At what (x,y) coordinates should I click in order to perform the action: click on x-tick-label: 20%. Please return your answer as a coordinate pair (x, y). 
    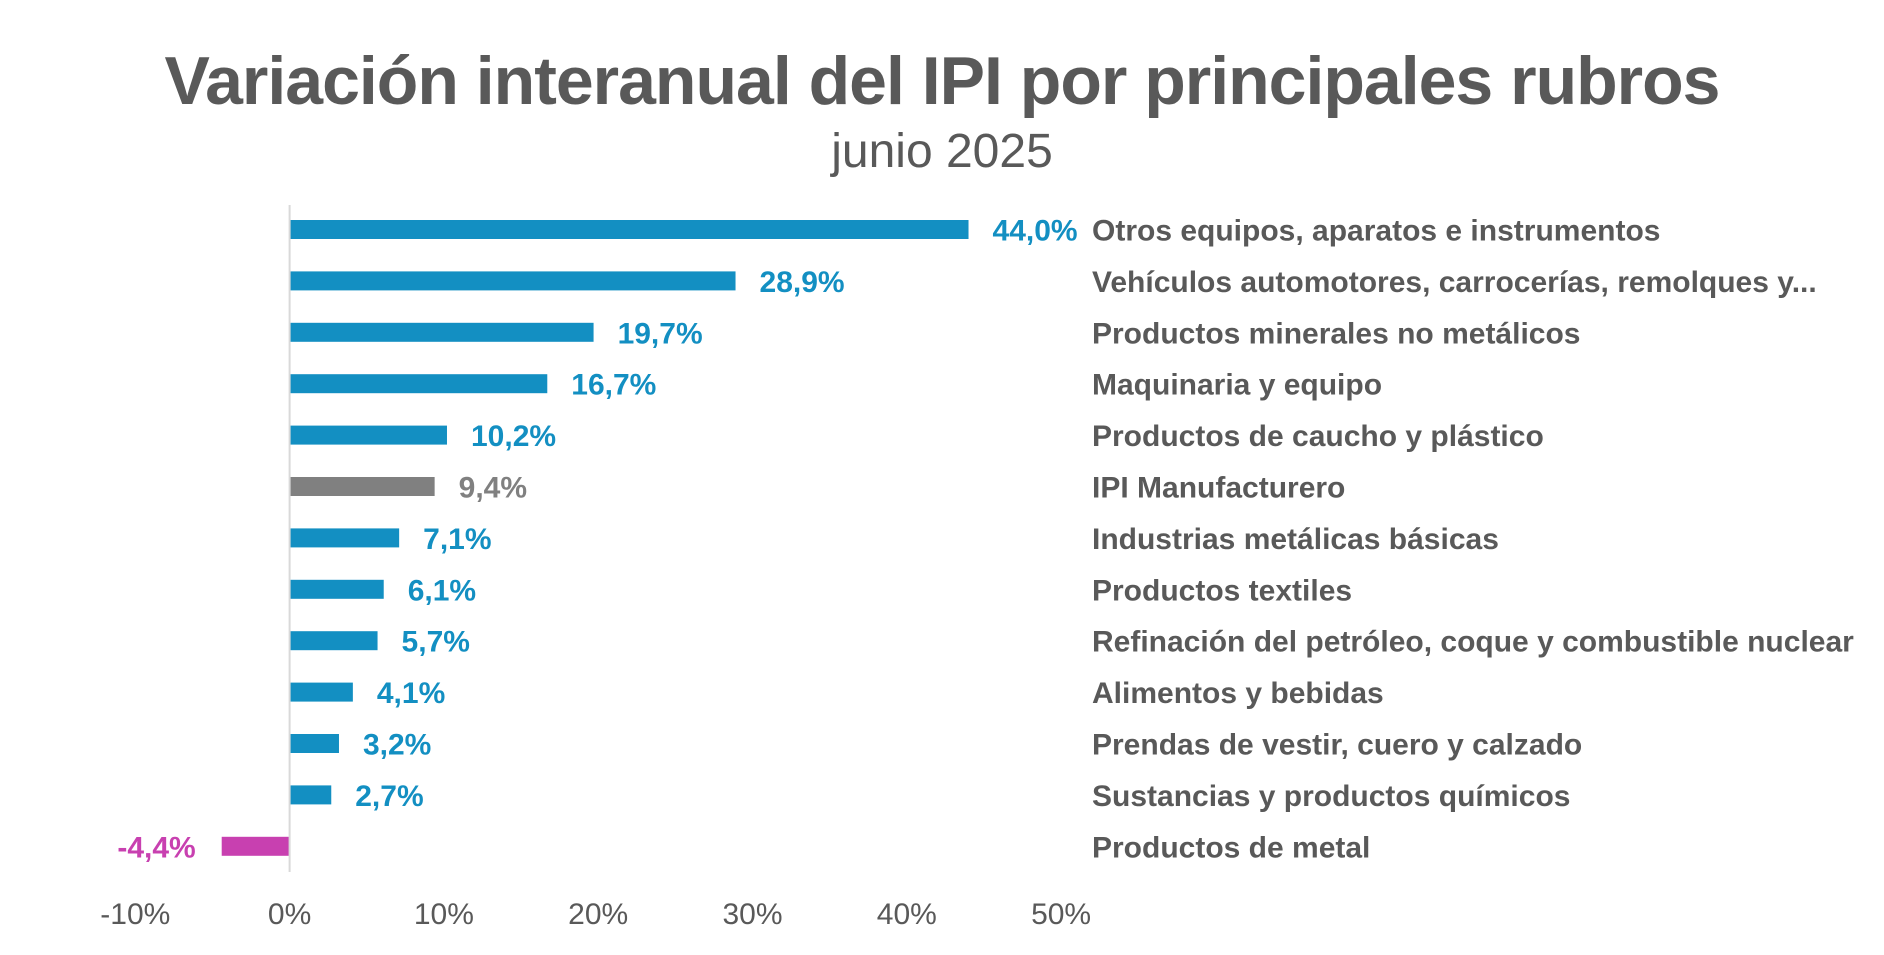
    Looking at the image, I should click on (598, 914).